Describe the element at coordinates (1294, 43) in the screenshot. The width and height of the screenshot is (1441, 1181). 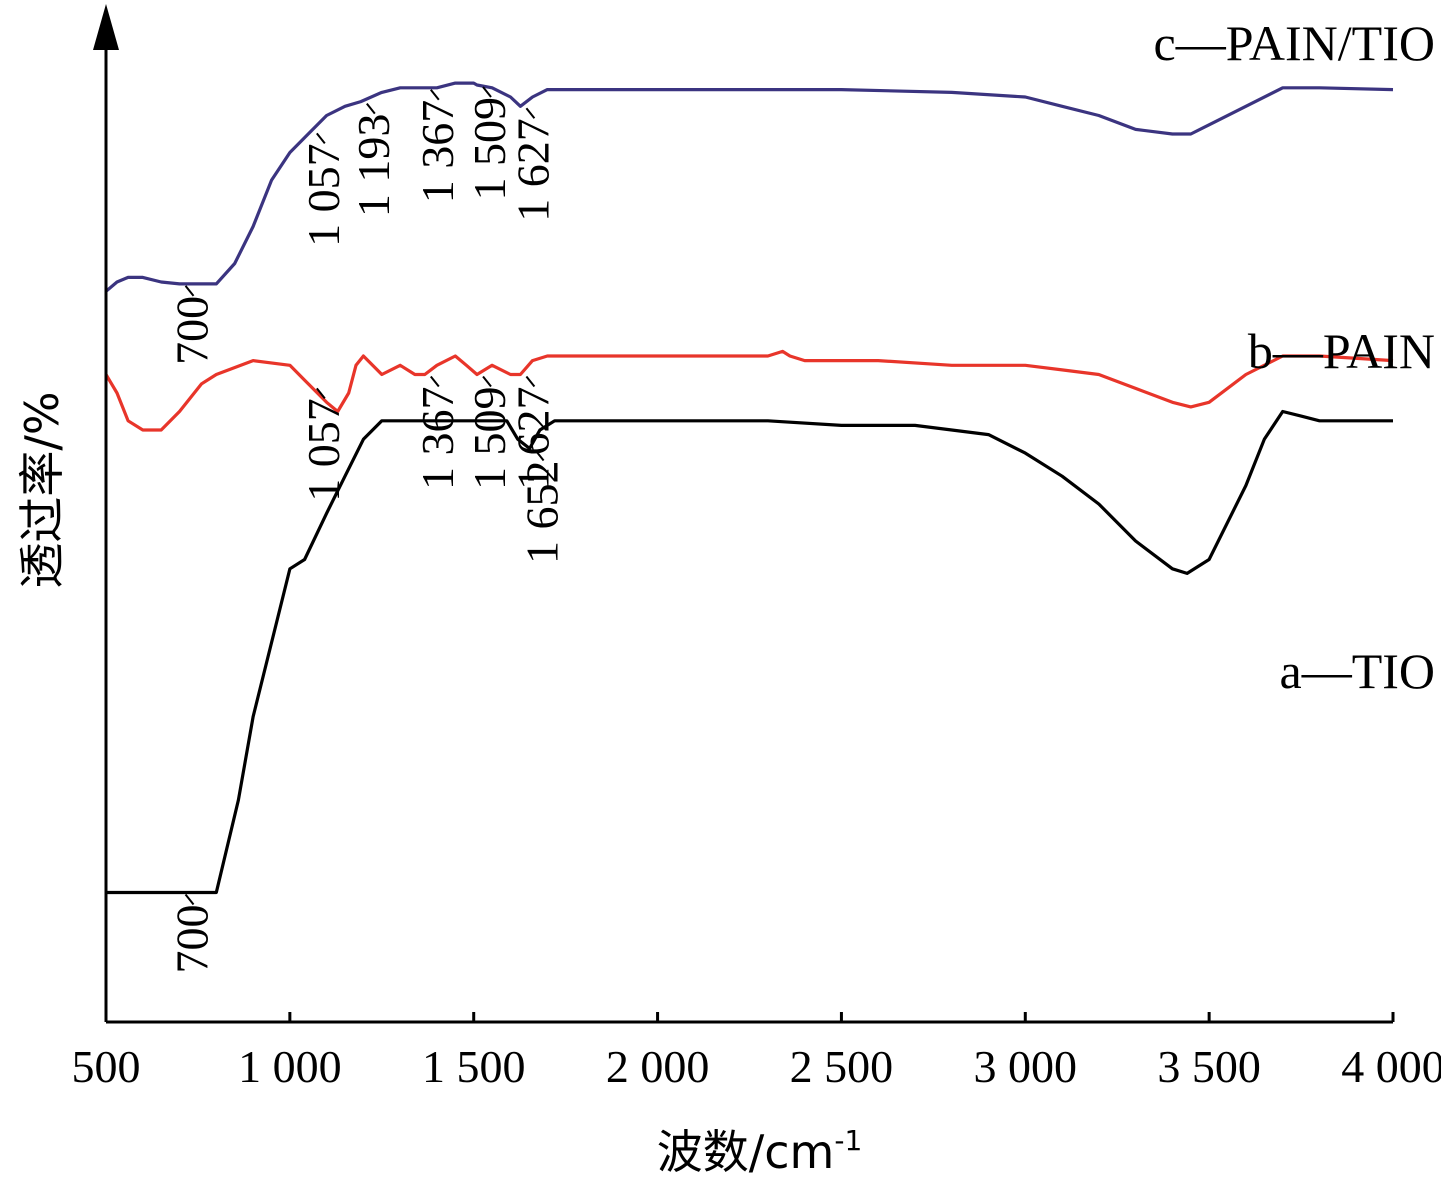
I see `legend-label-2: c—PAIN/TIO` at that location.